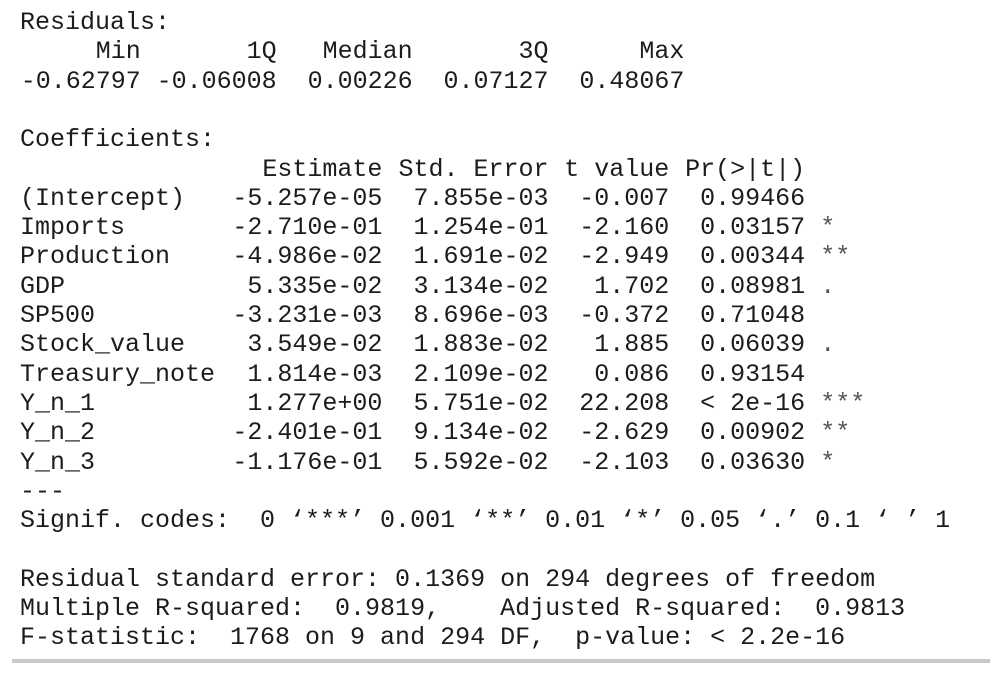  I want to click on coef-cell: 0.99466, so click(753, 198).